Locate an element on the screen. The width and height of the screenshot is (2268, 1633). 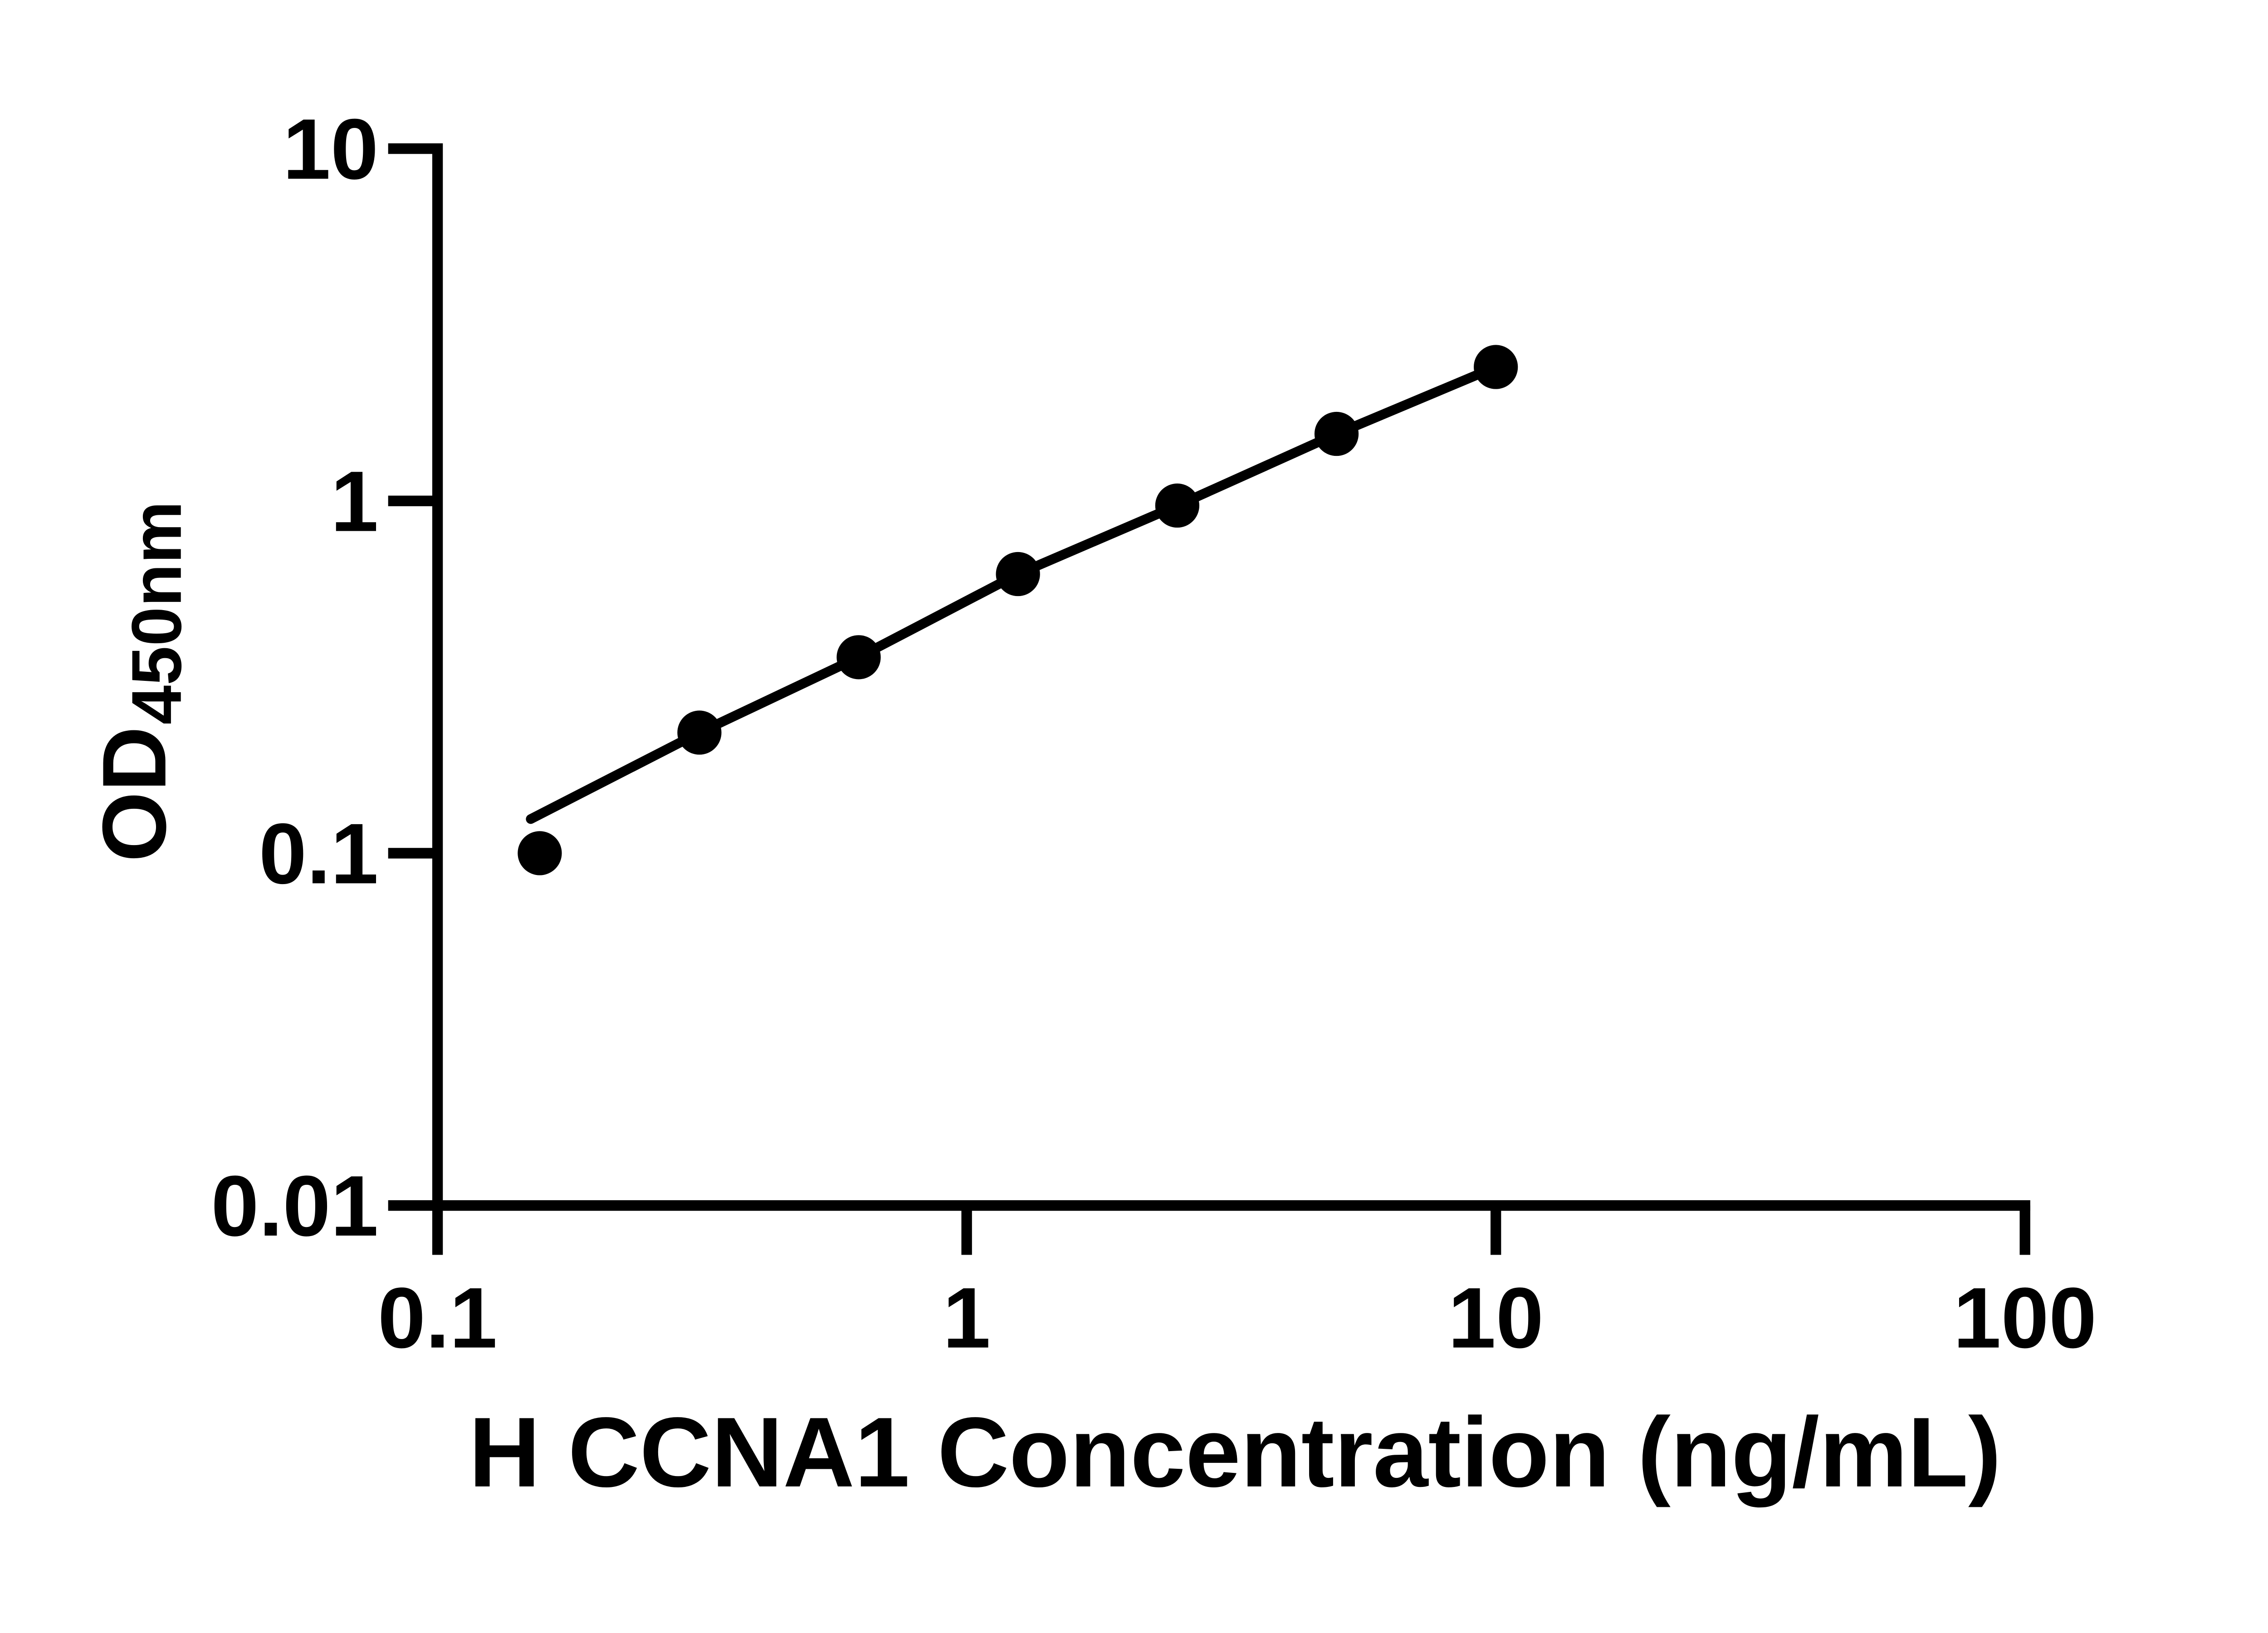
plot-layer is located at coordinates (1018, 610).